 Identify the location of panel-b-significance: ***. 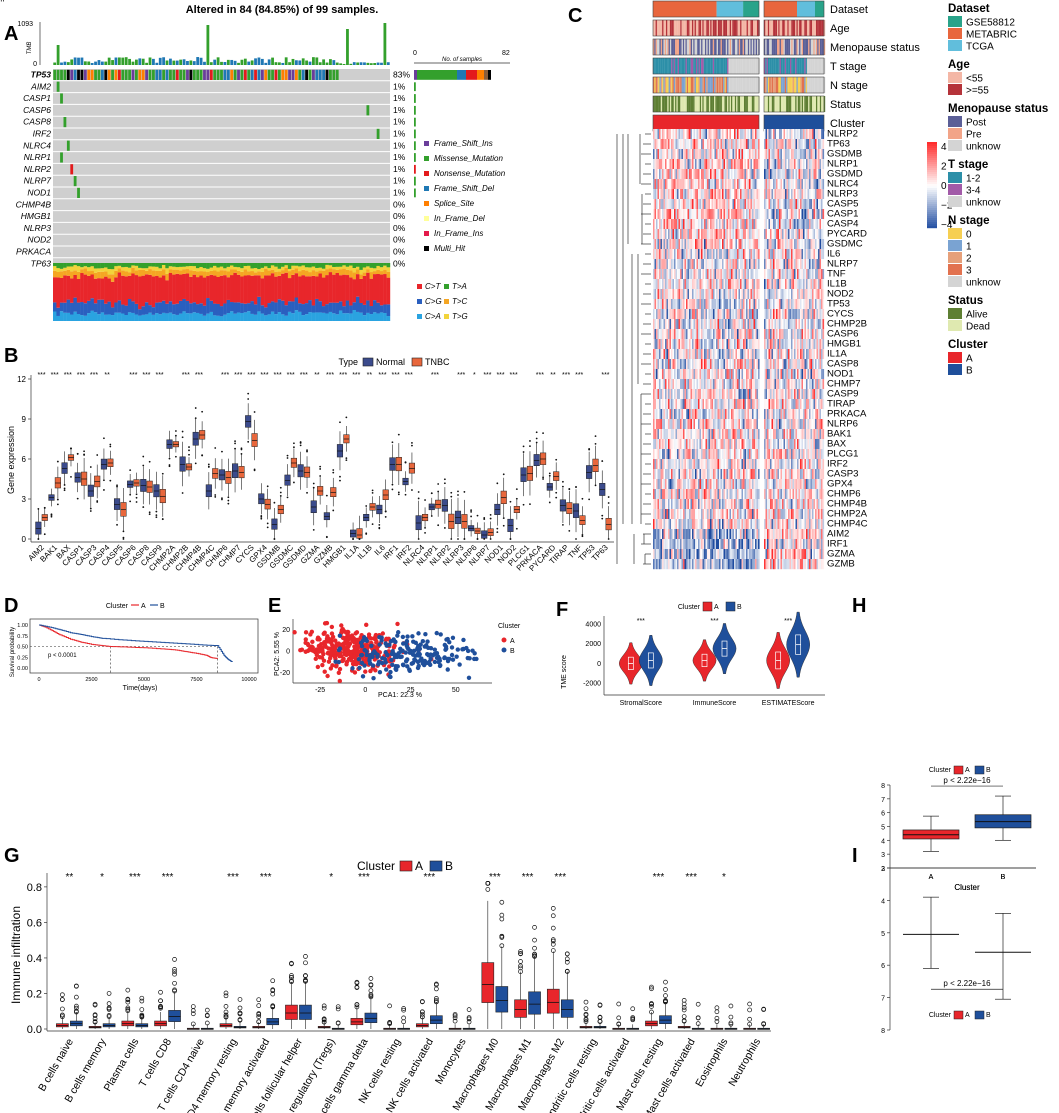
(500, 375).